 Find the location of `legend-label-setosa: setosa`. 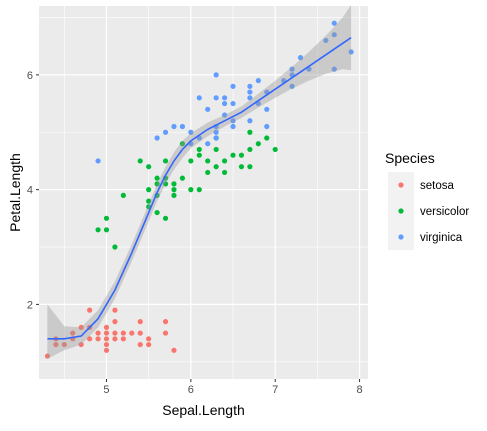

legend-label-setosa: setosa is located at coordinates (437, 186).